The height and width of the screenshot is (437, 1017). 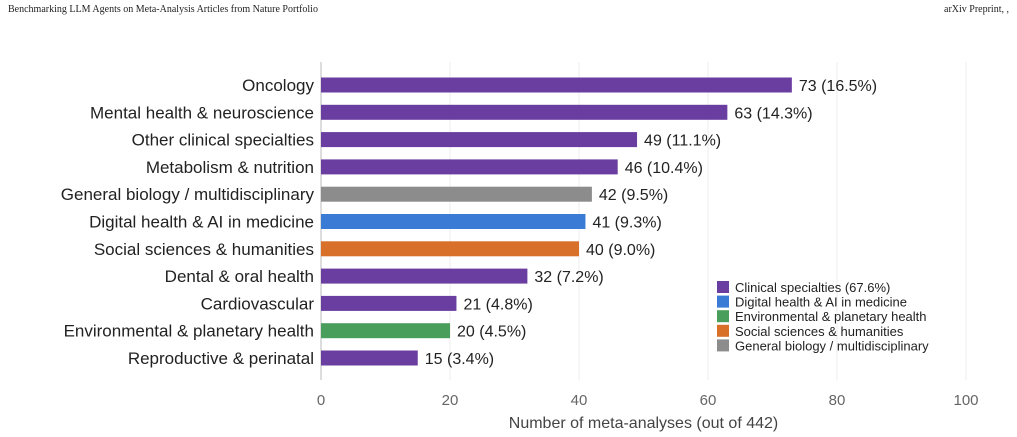 What do you see at coordinates (321, 400) in the screenshot?
I see `x-tick-label: 0` at bounding box center [321, 400].